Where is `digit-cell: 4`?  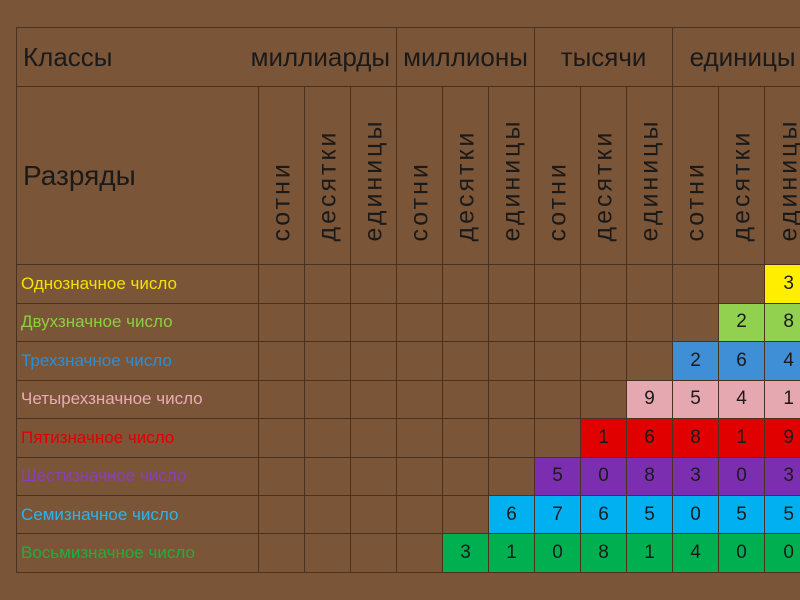
digit-cell: 4 is located at coordinates (696, 553).